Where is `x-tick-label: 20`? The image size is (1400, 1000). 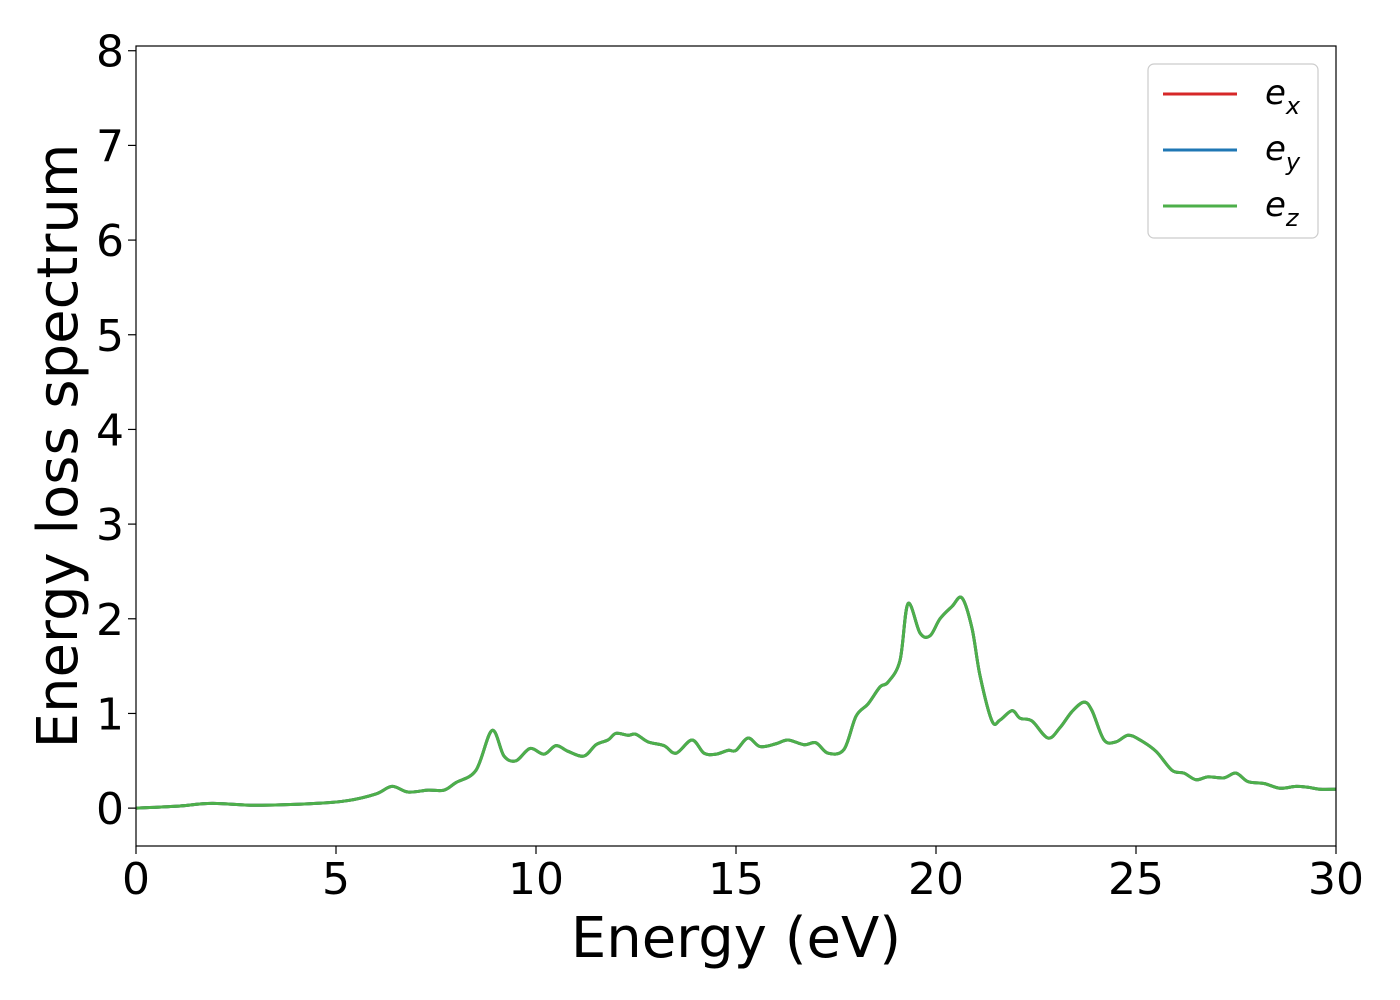
x-tick-label: 20 is located at coordinates (936, 879).